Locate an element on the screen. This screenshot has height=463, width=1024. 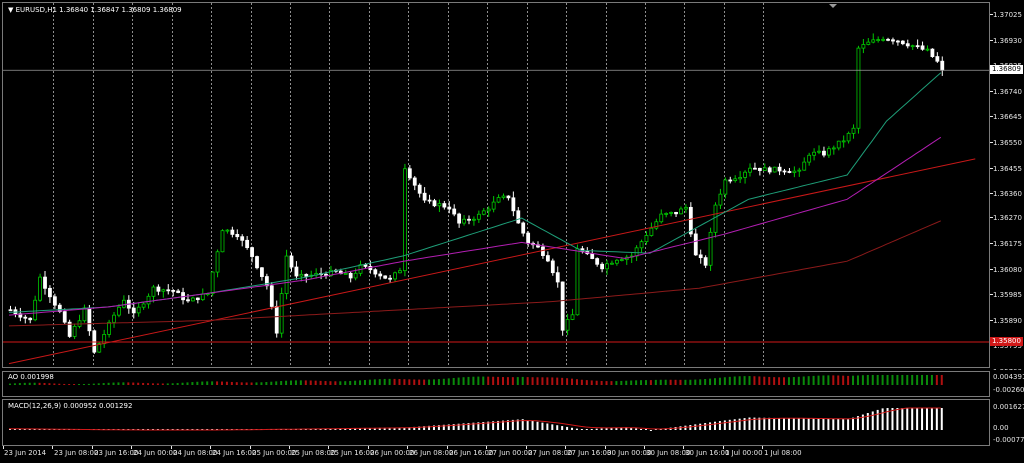
ao-histogram is located at coordinates (496, 384).